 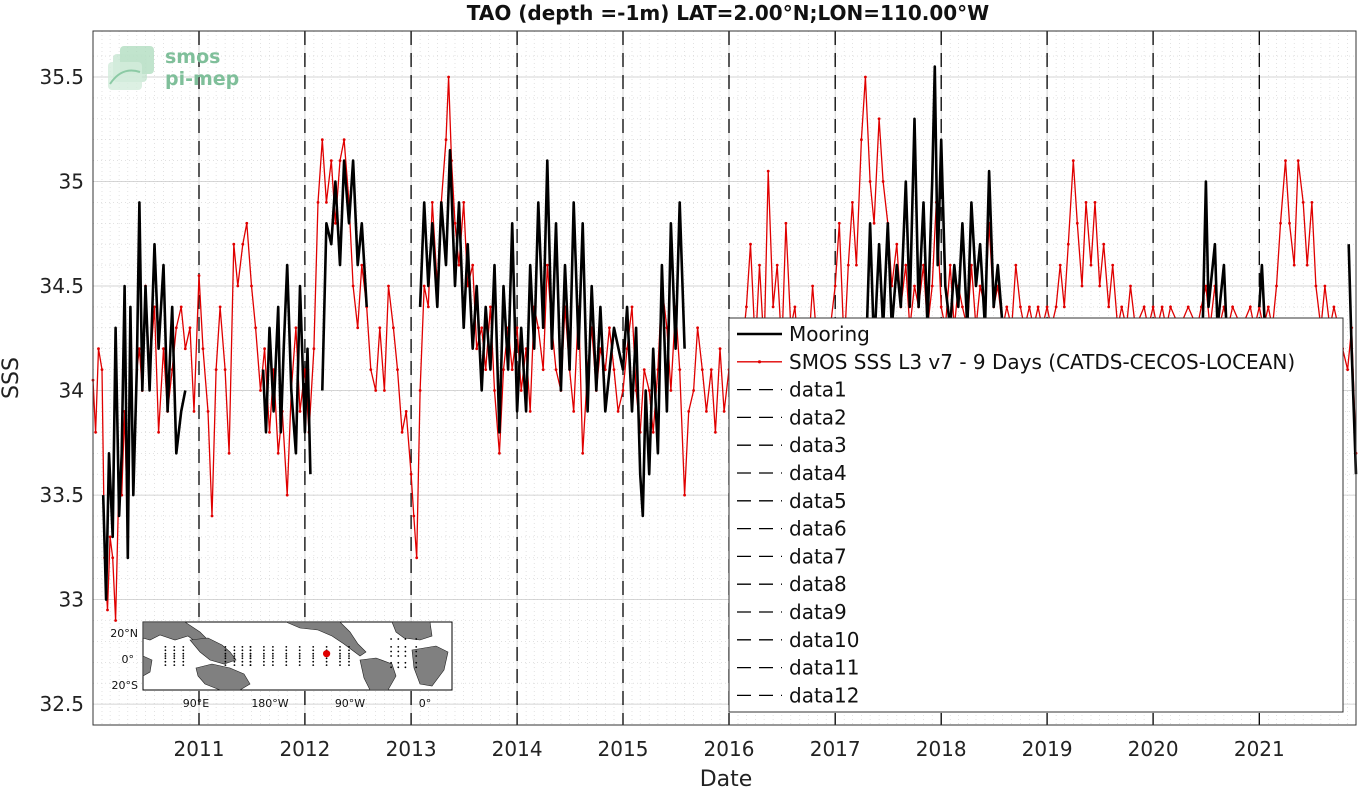 What do you see at coordinates (798, 640) in the screenshot?
I see `legend-item: data10` at bounding box center [798, 640].